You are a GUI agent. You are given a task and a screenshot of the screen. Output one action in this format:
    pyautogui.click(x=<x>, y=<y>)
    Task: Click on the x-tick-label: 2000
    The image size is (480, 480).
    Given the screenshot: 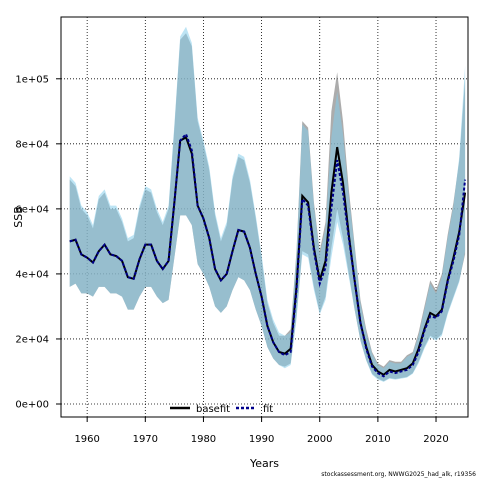 What is the action you would take?
    pyautogui.click(x=319, y=439)
    